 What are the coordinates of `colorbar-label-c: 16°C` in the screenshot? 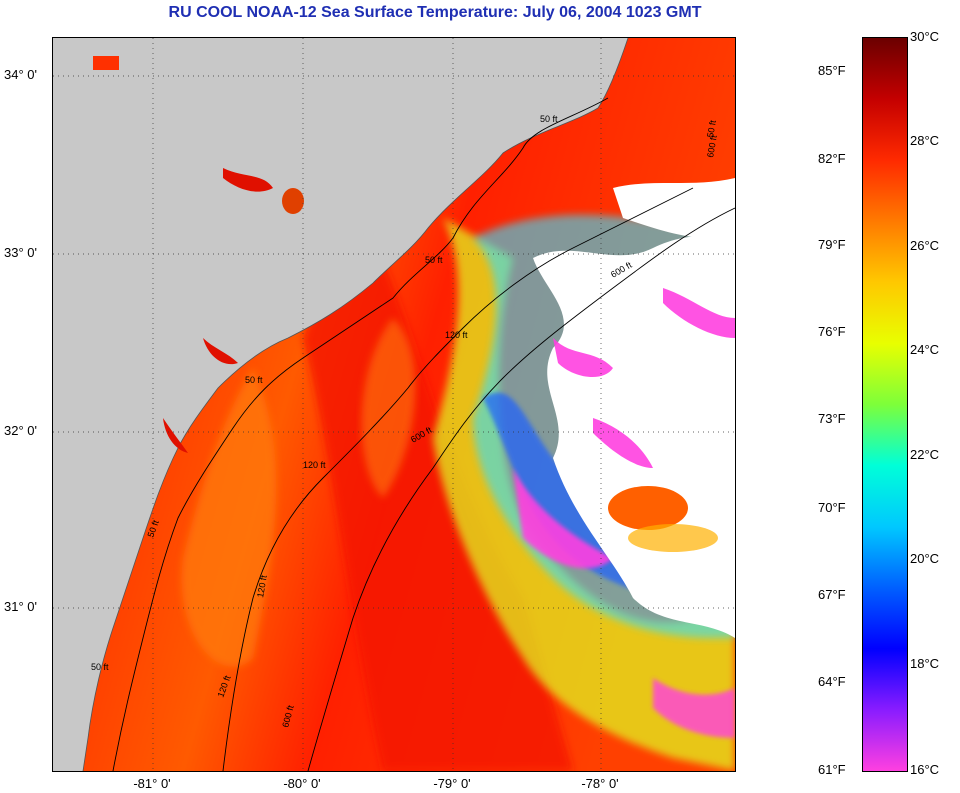 It's located at (925, 769).